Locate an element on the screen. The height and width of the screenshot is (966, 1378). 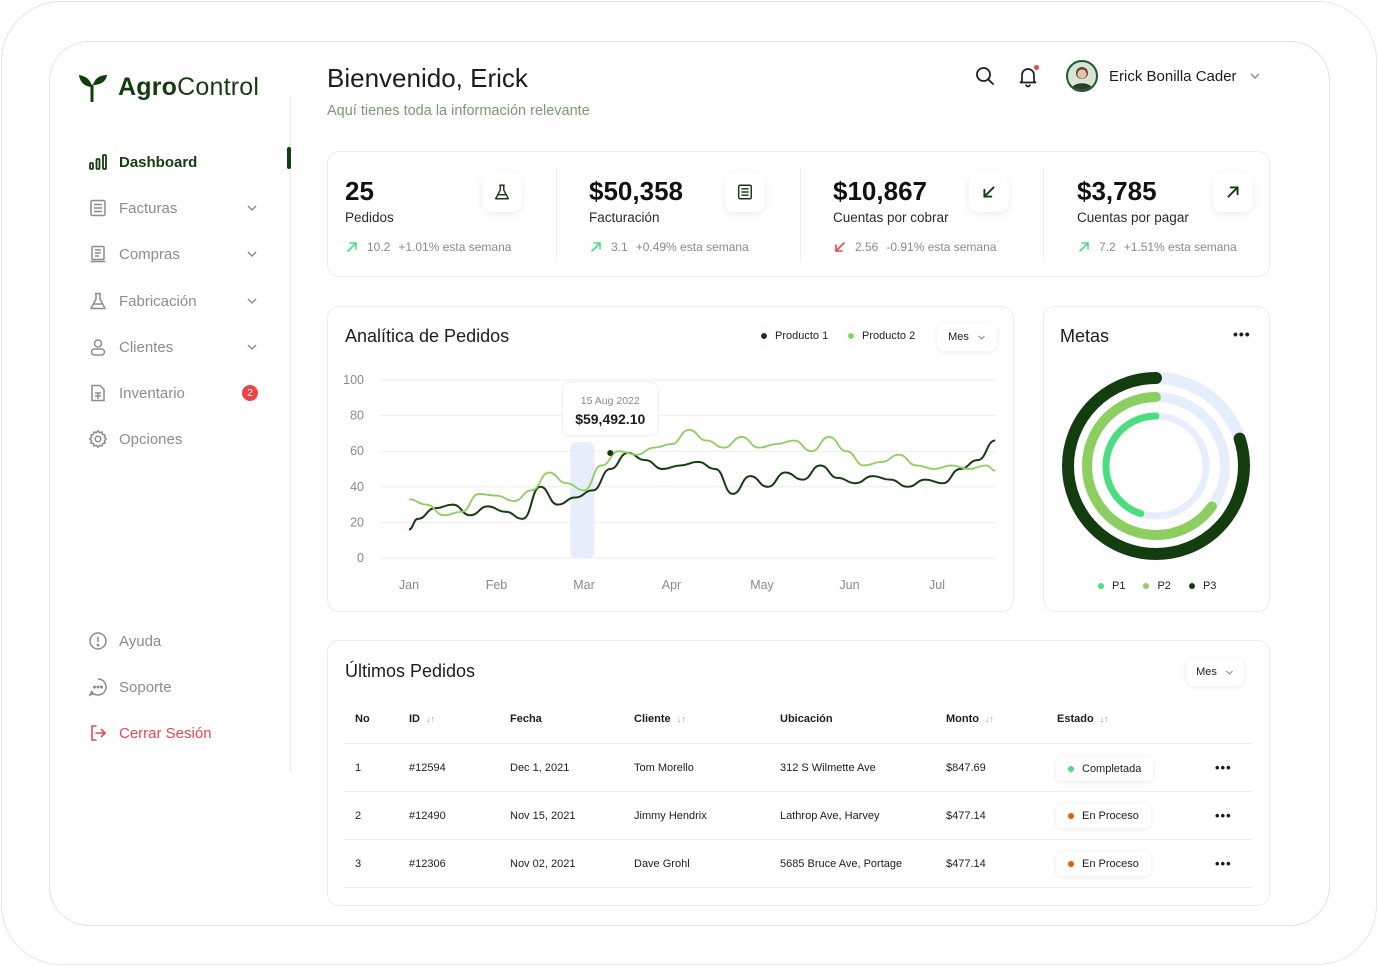
ring-progress-p2 is located at coordinates (1156, 466).